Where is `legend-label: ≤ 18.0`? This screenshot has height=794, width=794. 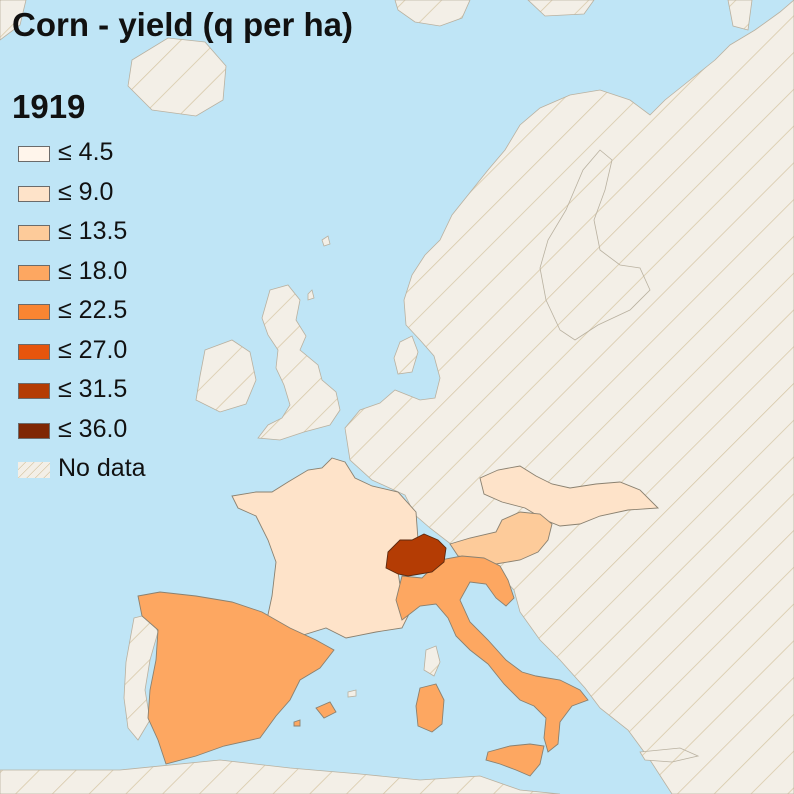
legend-label: ≤ 18.0 is located at coordinates (93, 270).